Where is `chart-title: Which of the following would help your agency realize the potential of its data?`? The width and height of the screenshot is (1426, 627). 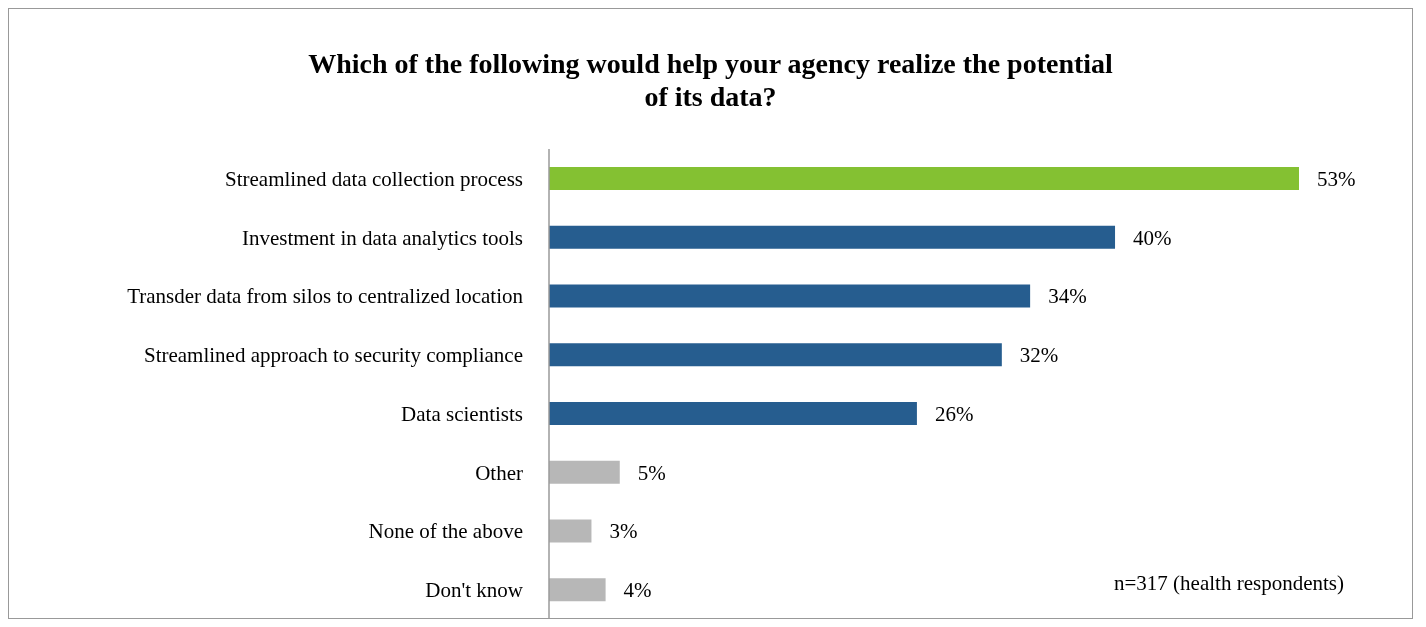 chart-title: Which of the following would help your agency realize the potential of its data? is located at coordinates (710, 80).